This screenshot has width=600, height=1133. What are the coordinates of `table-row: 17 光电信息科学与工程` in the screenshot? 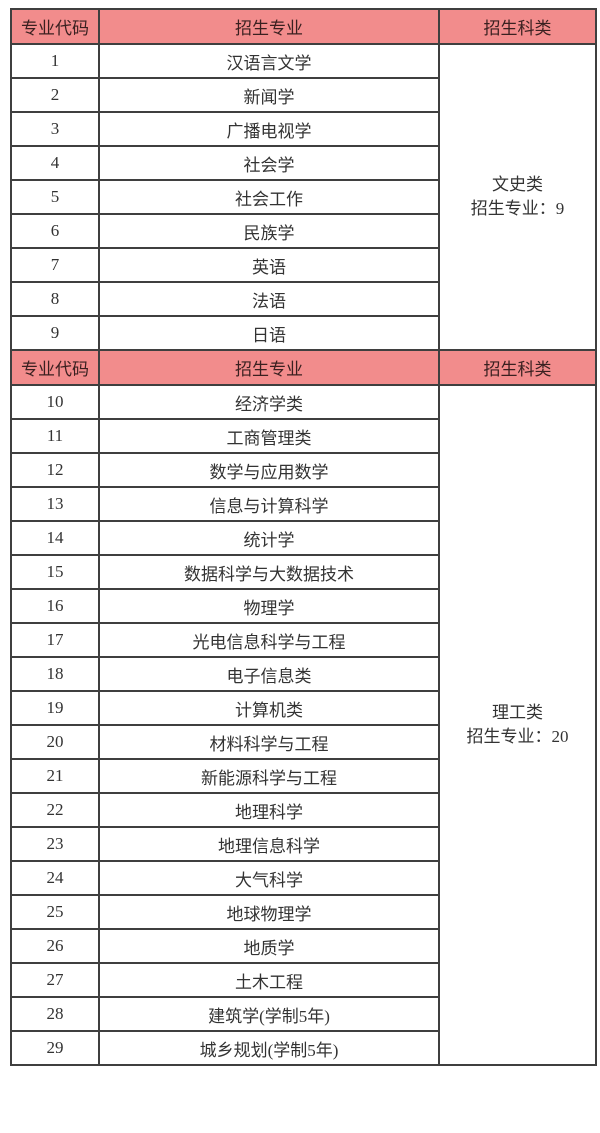 It's located at (303, 640).